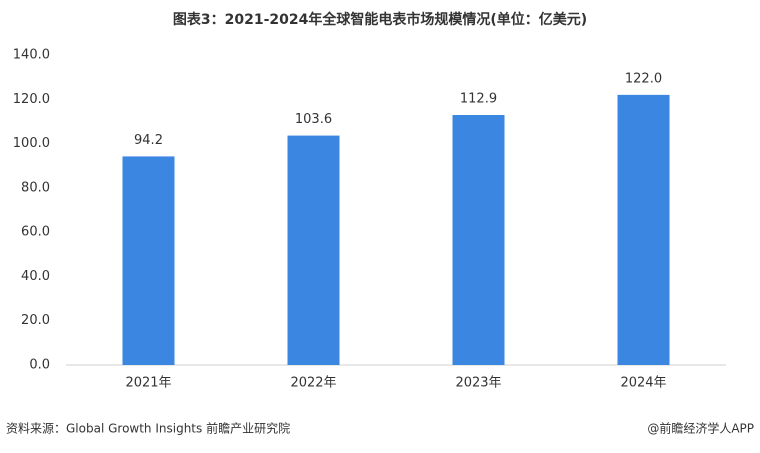 The height and width of the screenshot is (453, 760). What do you see at coordinates (35, 187) in the screenshot?
I see `y-tick-label: 80.0` at bounding box center [35, 187].